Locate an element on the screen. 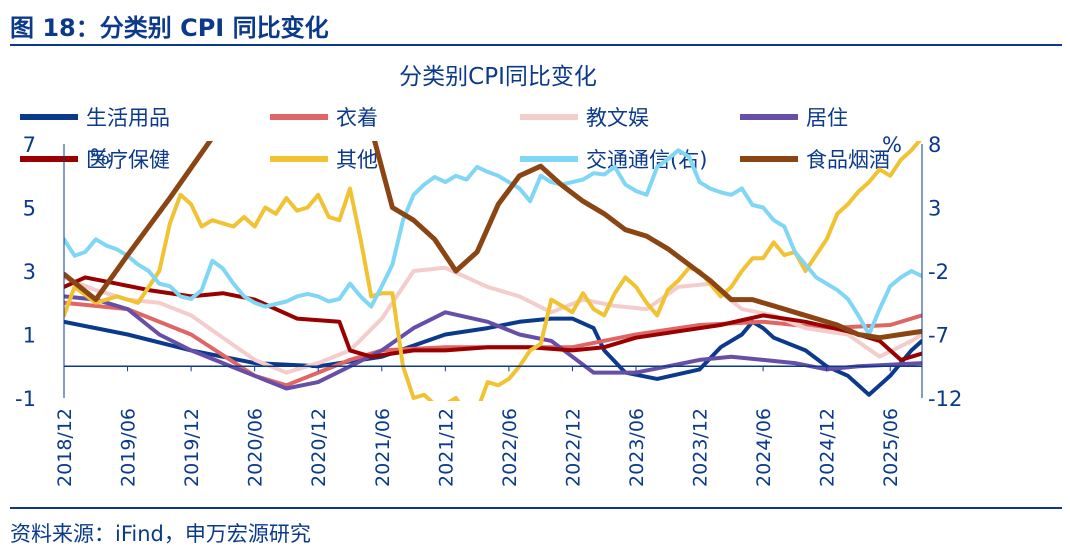 This screenshot has height=556, width=1070. left-tick-label: -1 is located at coordinates (25, 399).